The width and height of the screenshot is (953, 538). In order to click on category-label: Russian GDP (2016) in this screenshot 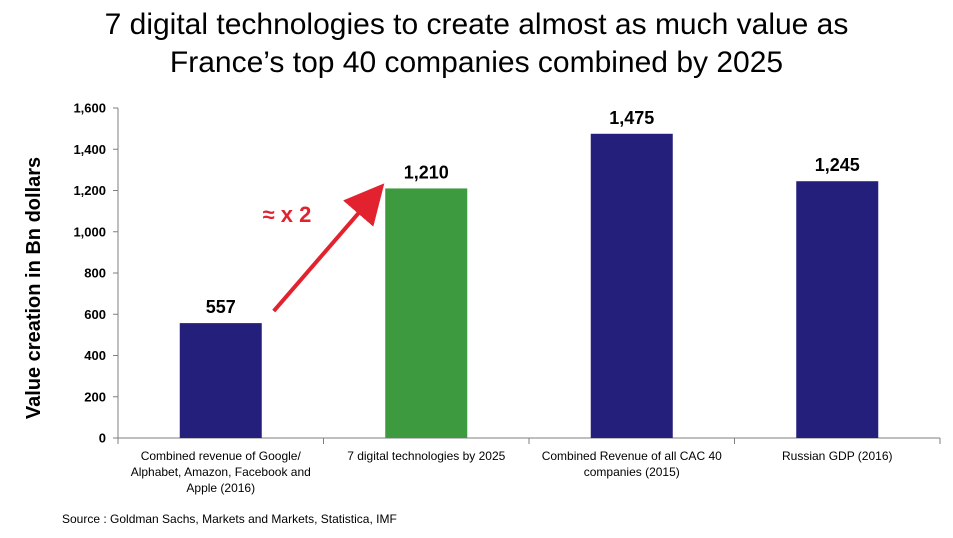, I will do `click(837, 456)`.